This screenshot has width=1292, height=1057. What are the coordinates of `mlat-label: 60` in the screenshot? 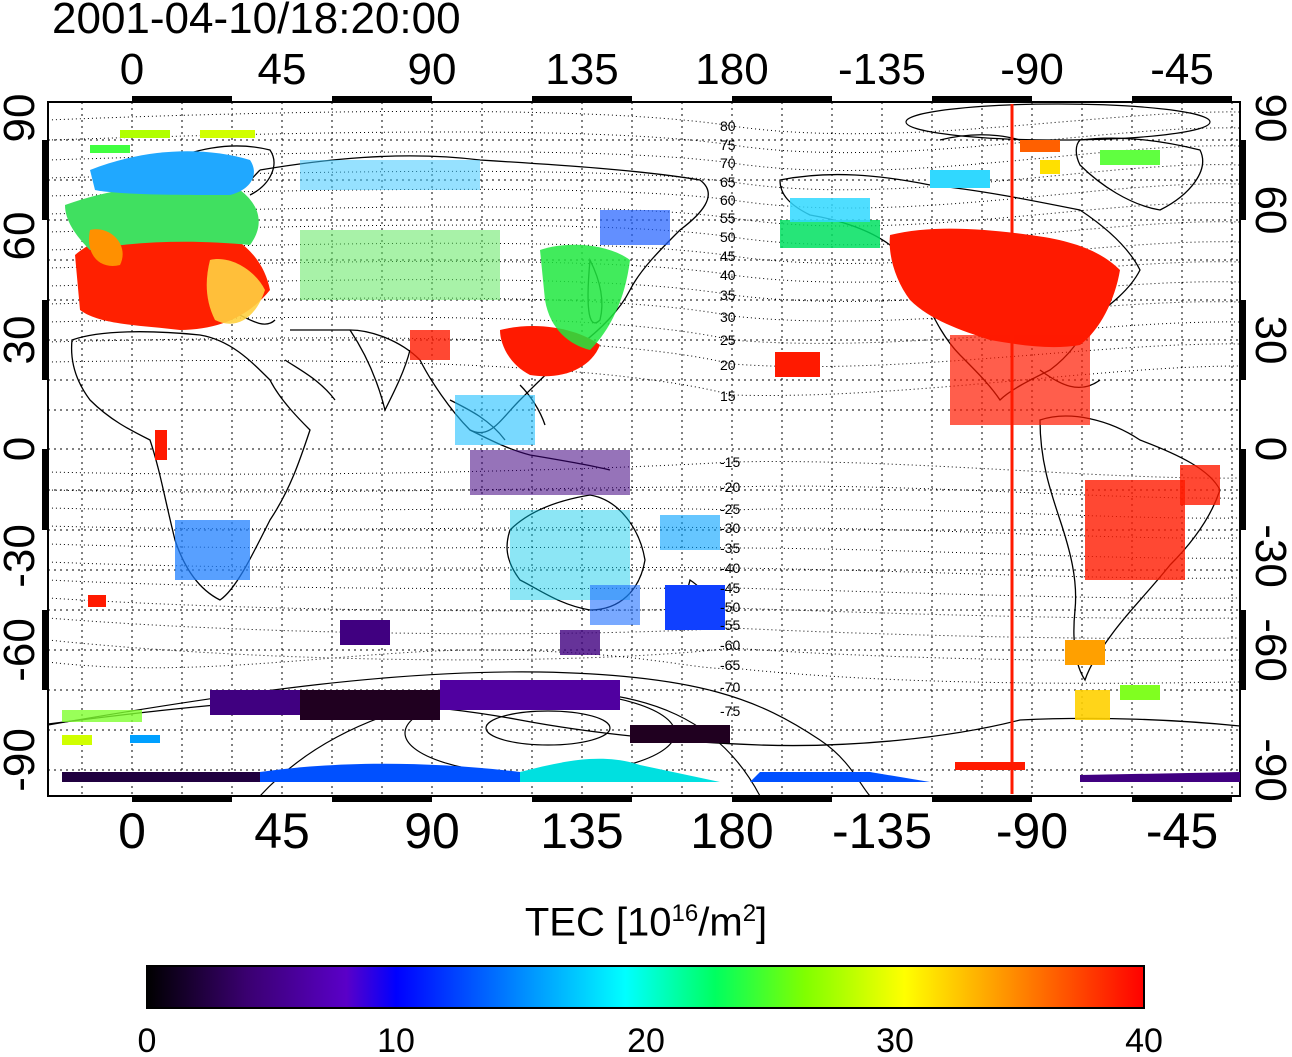 It's located at (728, 200).